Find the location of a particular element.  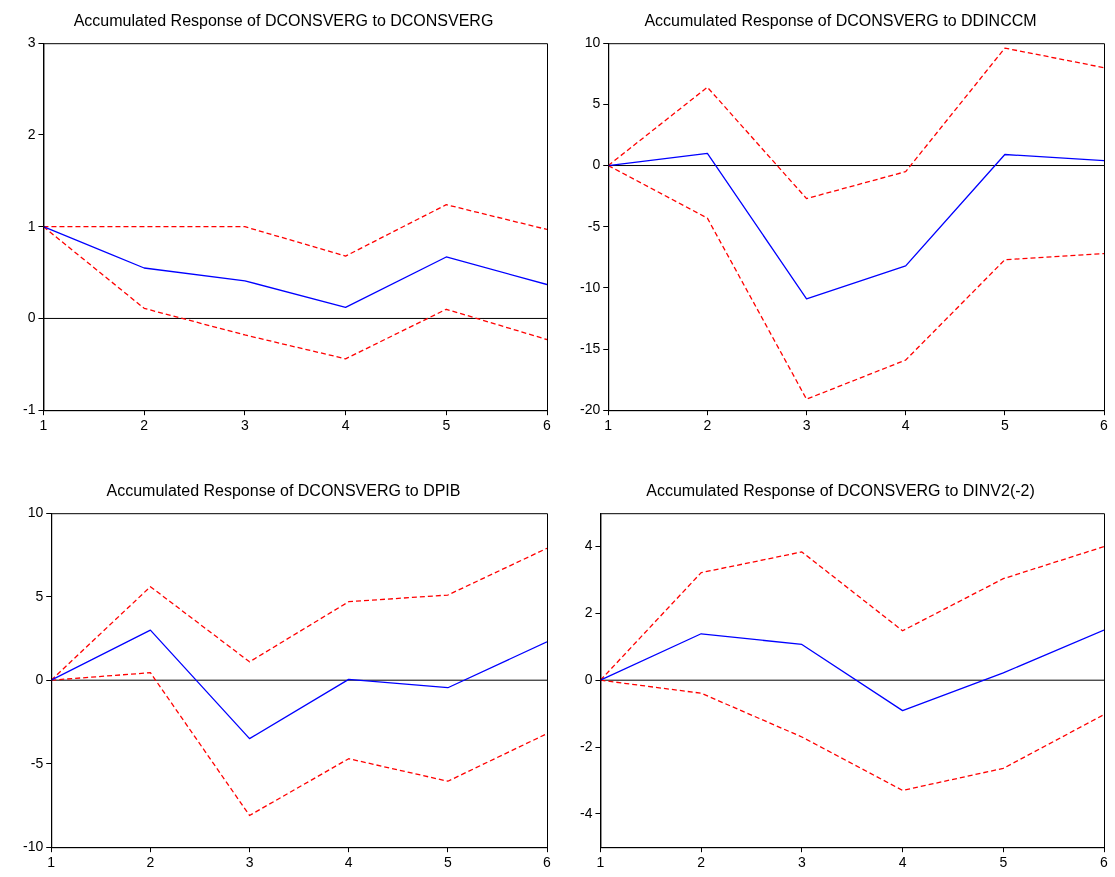

chart-title: Accumulated Response of DCONSVERG to DDINCCM is located at coordinates (840, 21).